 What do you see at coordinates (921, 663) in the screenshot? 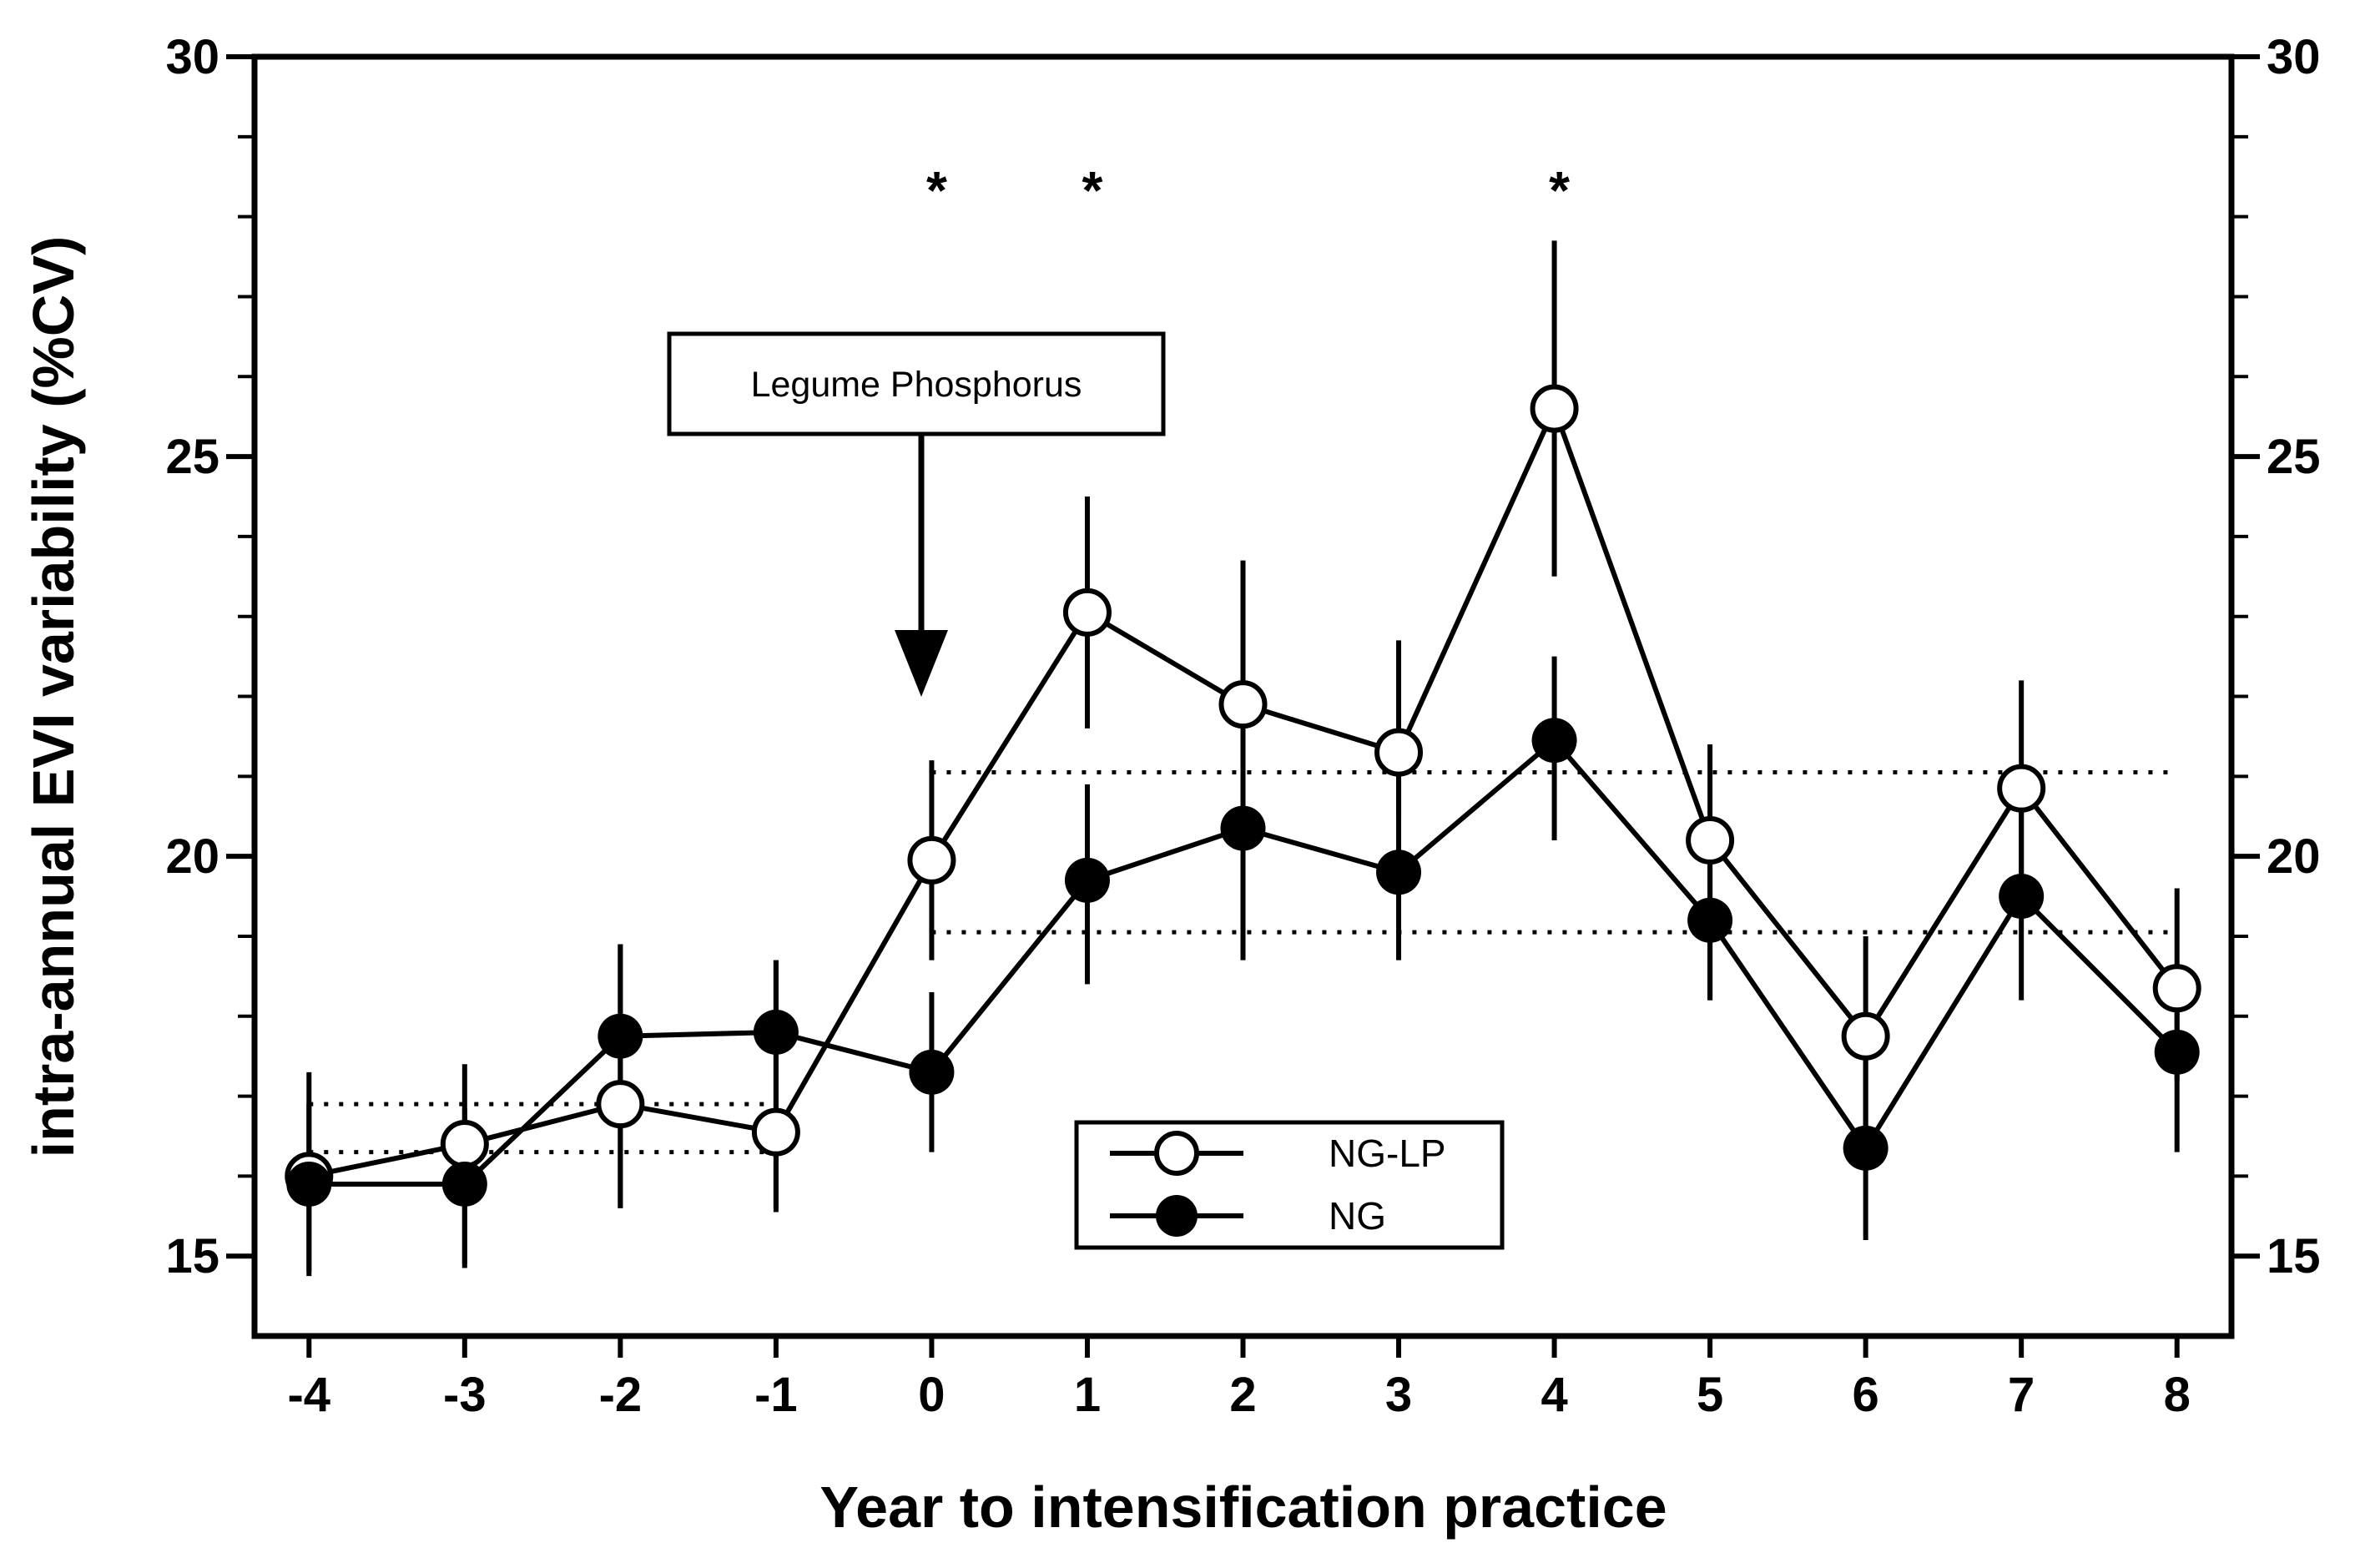
I see `annotation-arrow-head` at bounding box center [921, 663].